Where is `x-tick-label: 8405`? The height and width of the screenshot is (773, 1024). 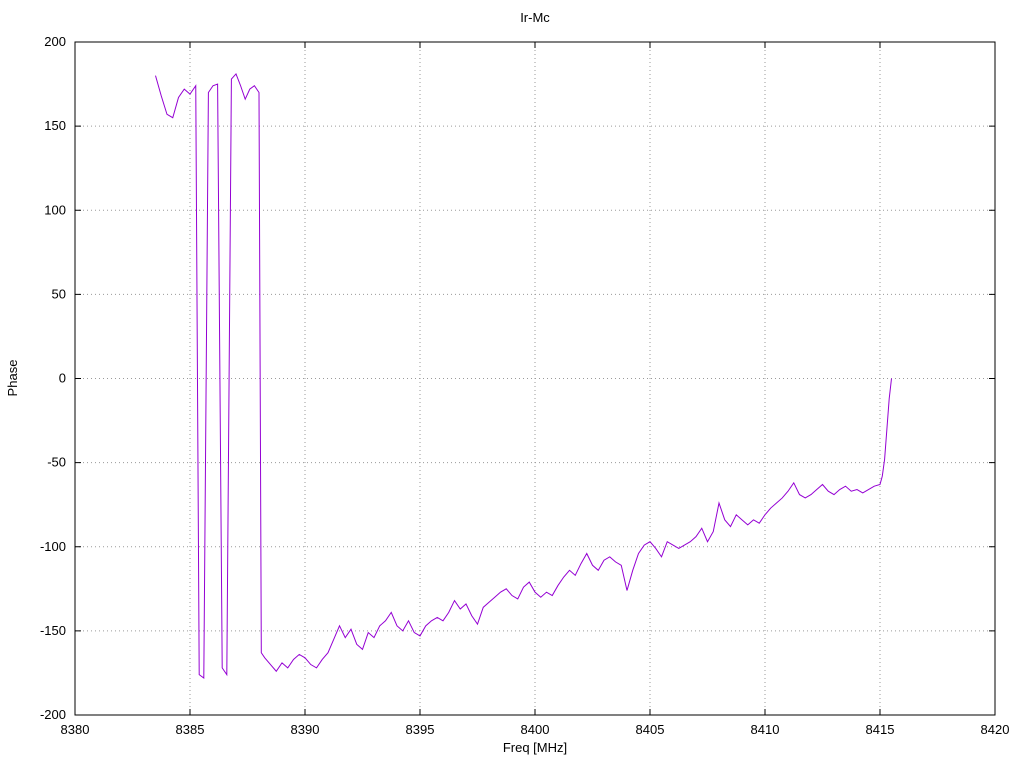 x-tick-label: 8405 is located at coordinates (650, 729).